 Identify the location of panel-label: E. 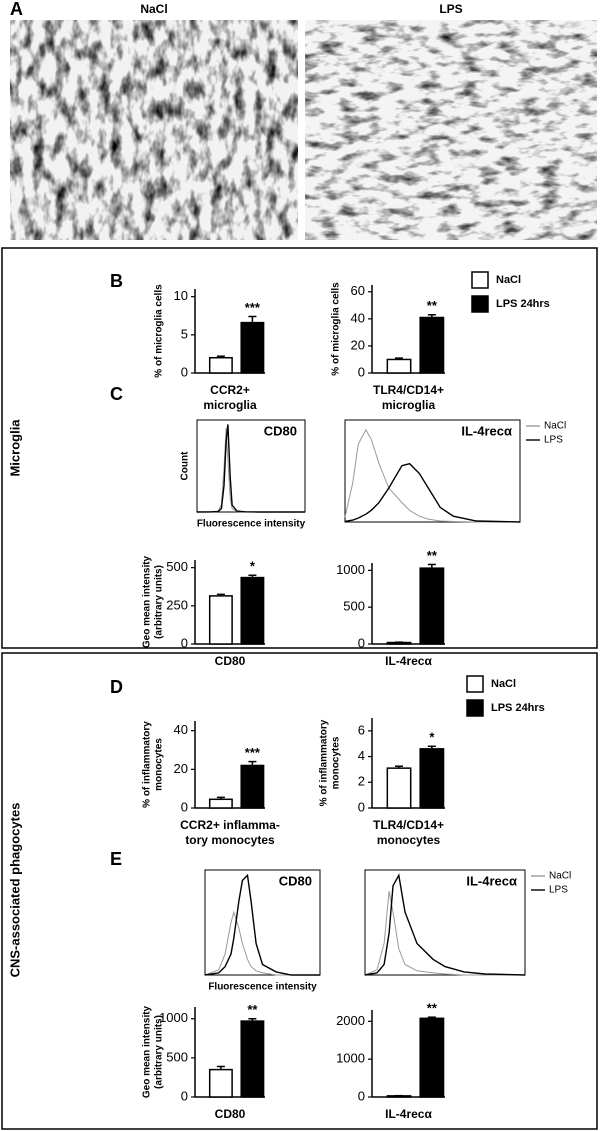
(116, 859).